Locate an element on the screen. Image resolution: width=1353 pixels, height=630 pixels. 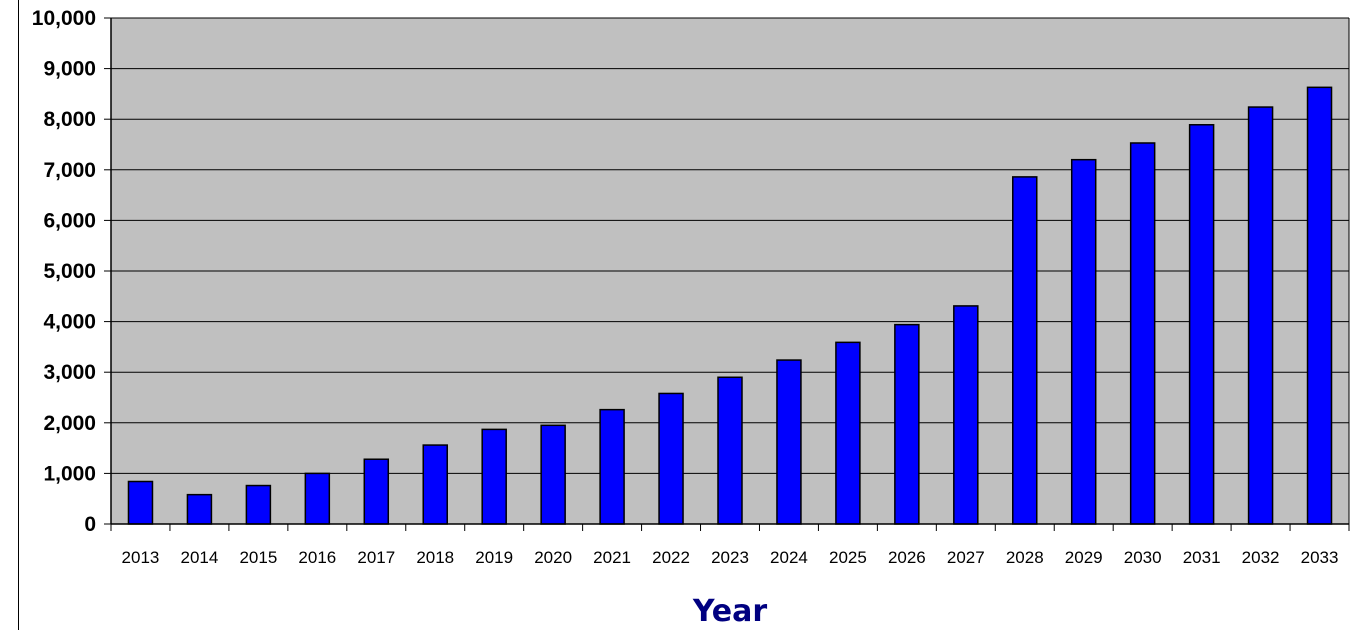
x-tick-label: 2022 is located at coordinates (671, 557).